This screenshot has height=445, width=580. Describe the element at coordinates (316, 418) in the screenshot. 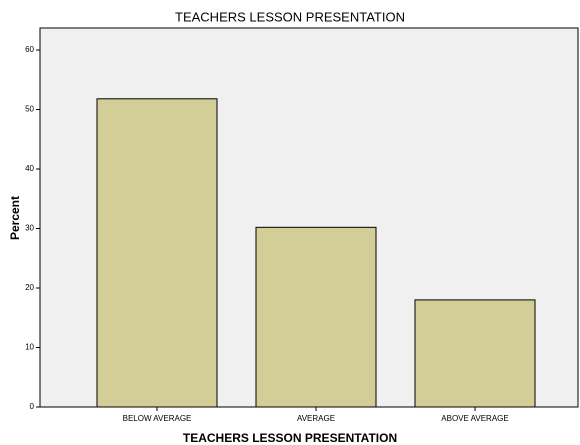

I see `x-tick-label: AVERAGE` at that location.